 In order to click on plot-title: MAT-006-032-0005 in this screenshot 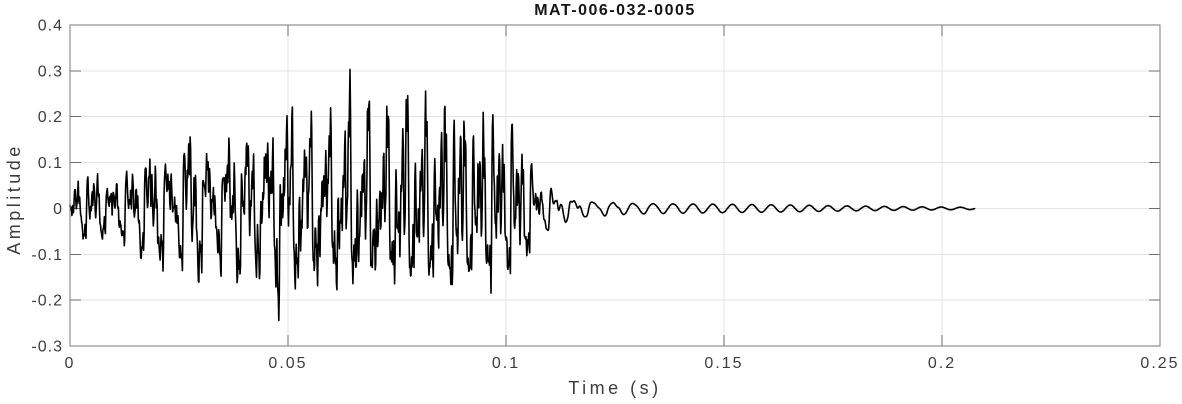, I will do `click(615, 10)`.